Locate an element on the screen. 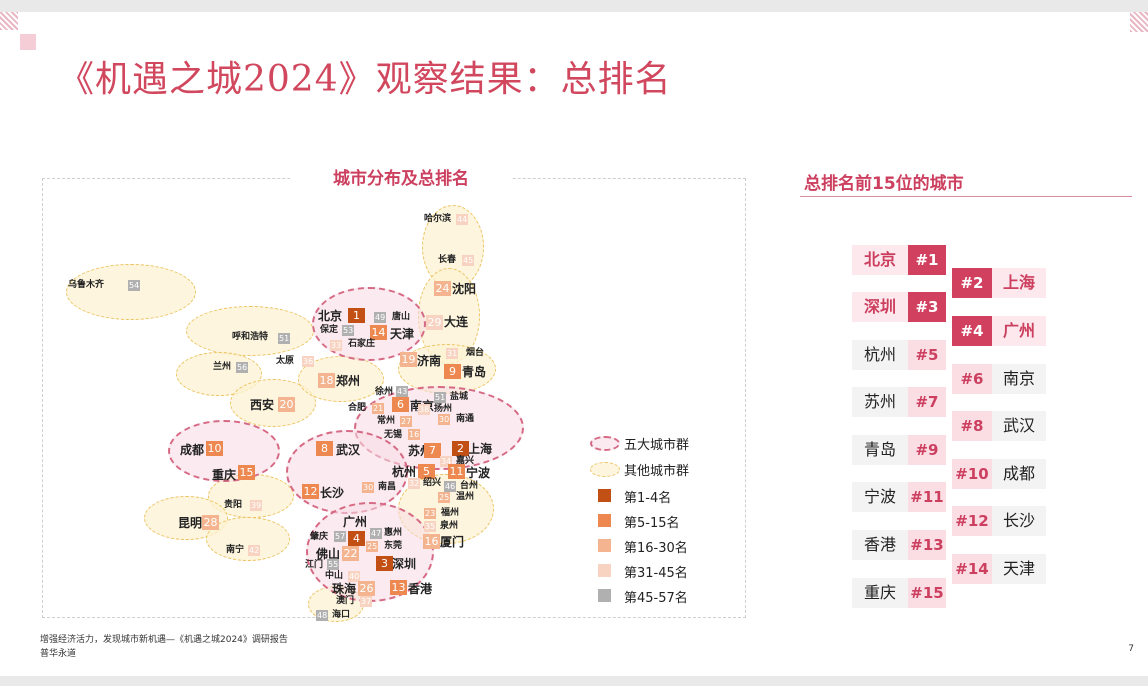 Image resolution: width=1148 pixels, height=686 pixels. city-label: 中山 is located at coordinates (334, 576).